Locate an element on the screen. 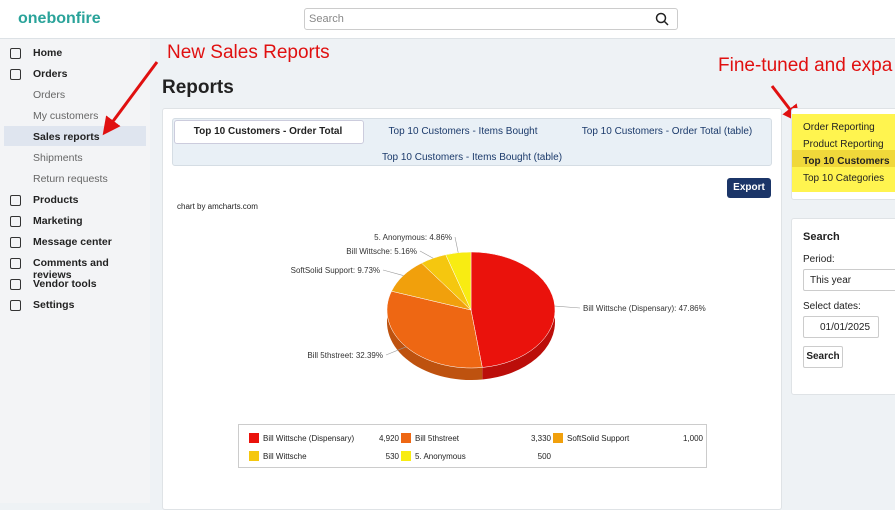 This screenshot has height=510, width=895. legend-label: Bill Wittsche is located at coordinates (285, 456).